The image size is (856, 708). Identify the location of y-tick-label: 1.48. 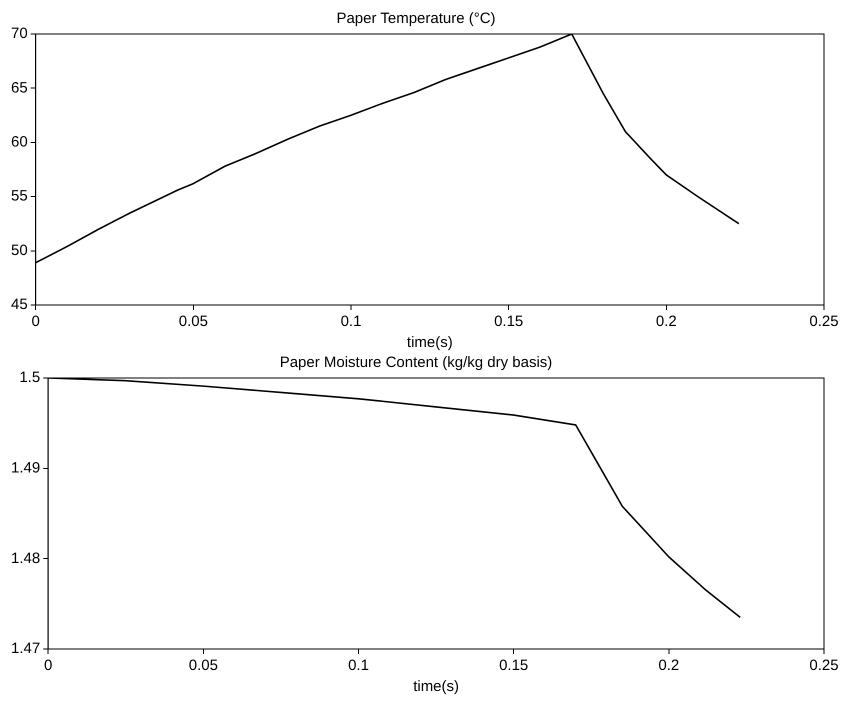
(25, 558).